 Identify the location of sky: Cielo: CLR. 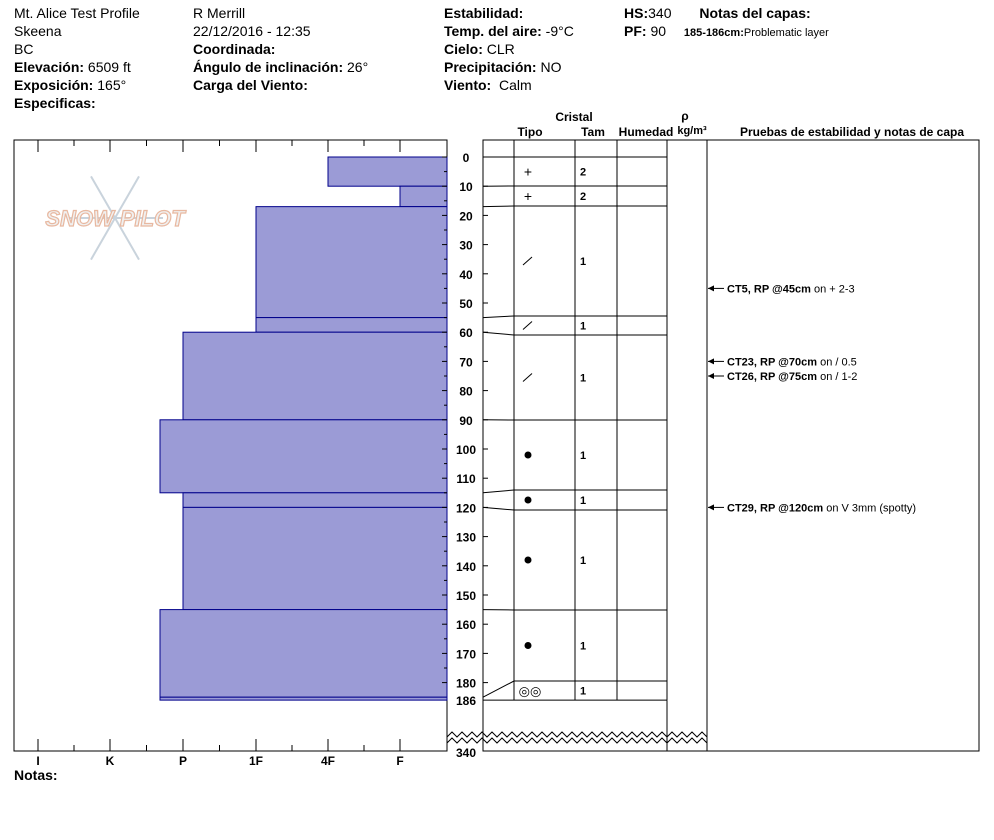
(479, 49).